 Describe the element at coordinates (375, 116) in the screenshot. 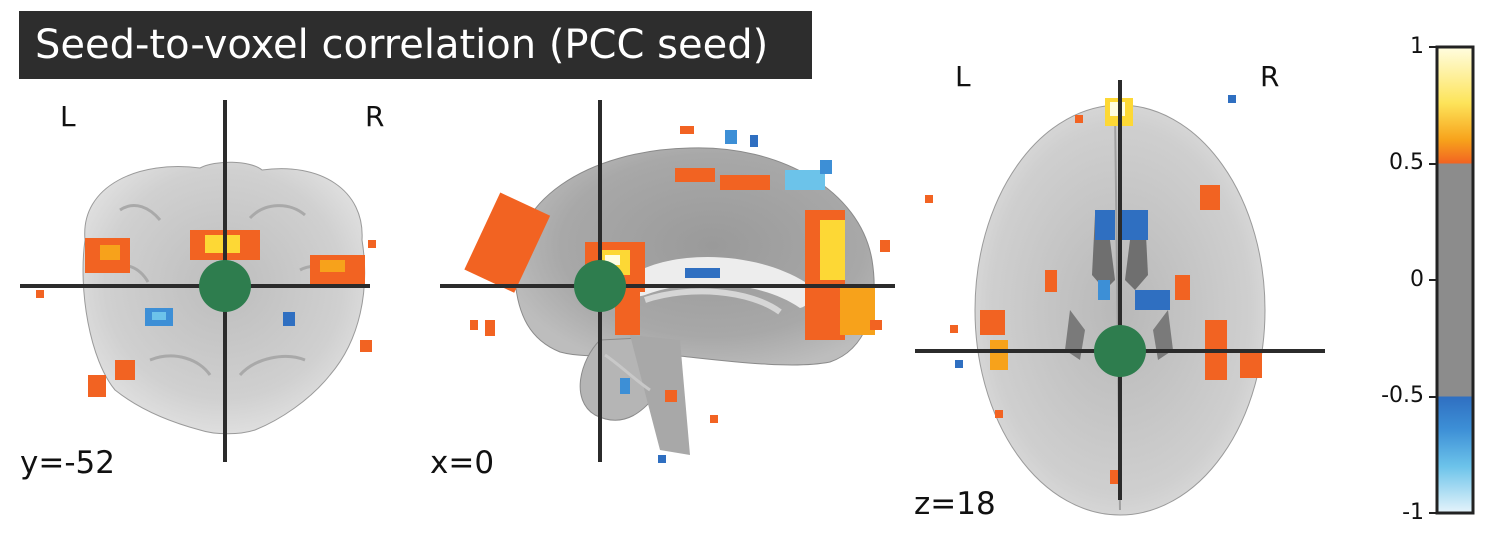

I see `coronal-right-label: R` at that location.